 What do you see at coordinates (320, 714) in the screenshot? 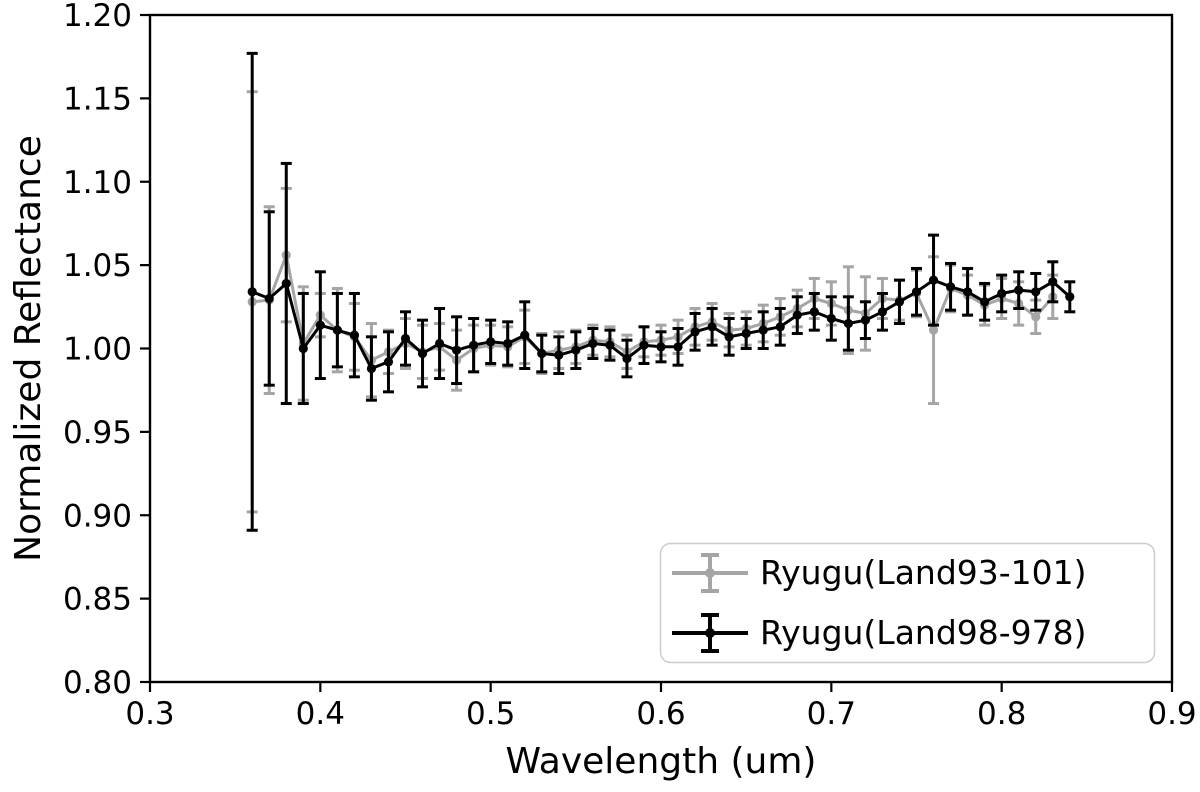
I see `x-tick-label: 0.4` at bounding box center [320, 714].